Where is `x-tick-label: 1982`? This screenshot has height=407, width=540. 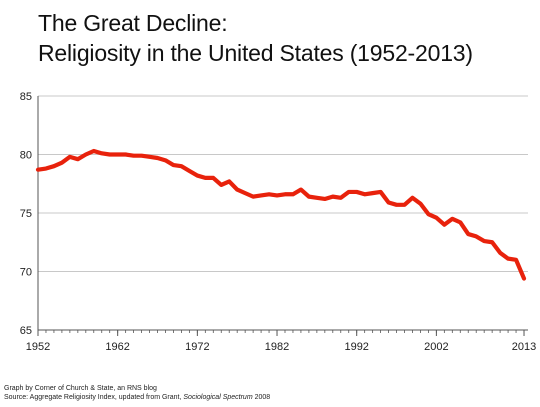 x-tick-label: 1982 is located at coordinates (277, 347).